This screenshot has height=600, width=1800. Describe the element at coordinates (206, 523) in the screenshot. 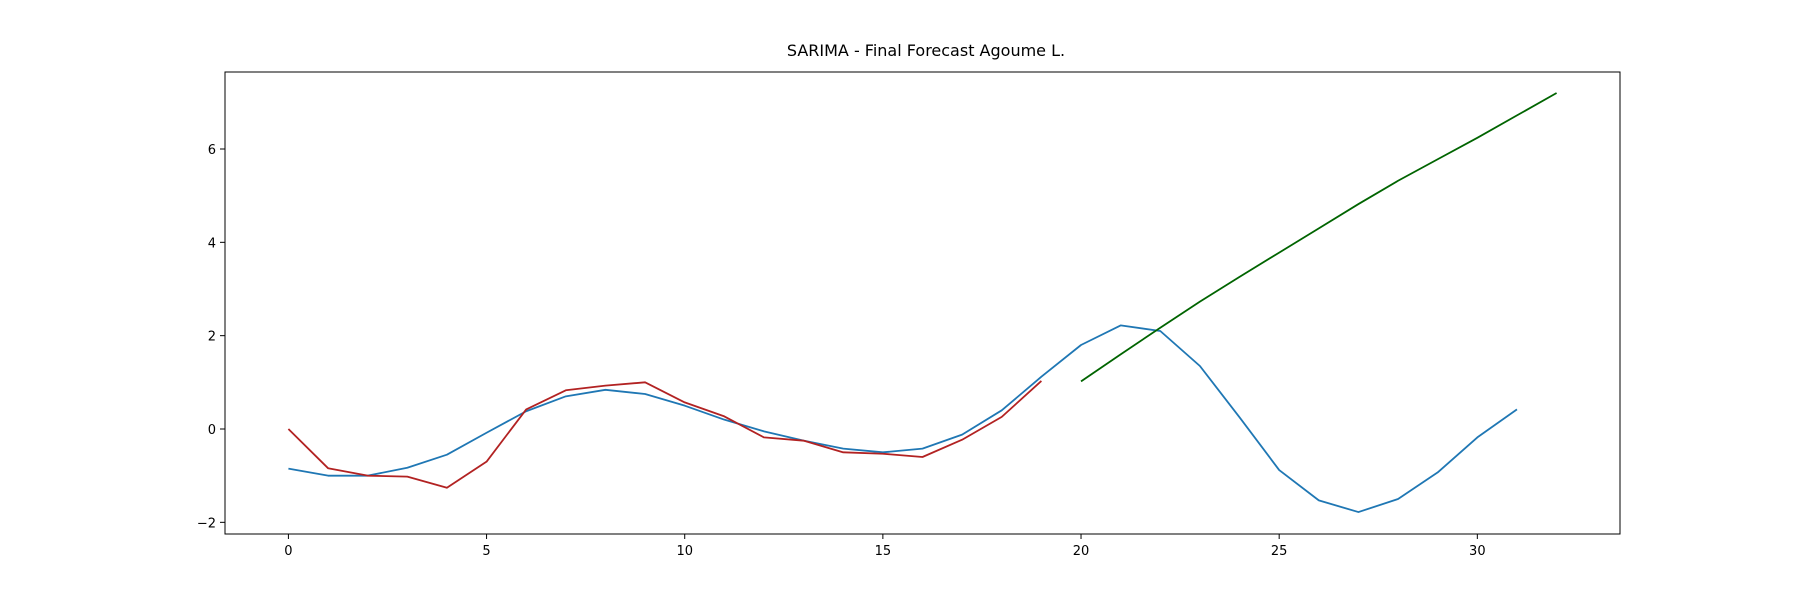

I see `y-tick-label: −2` at that location.